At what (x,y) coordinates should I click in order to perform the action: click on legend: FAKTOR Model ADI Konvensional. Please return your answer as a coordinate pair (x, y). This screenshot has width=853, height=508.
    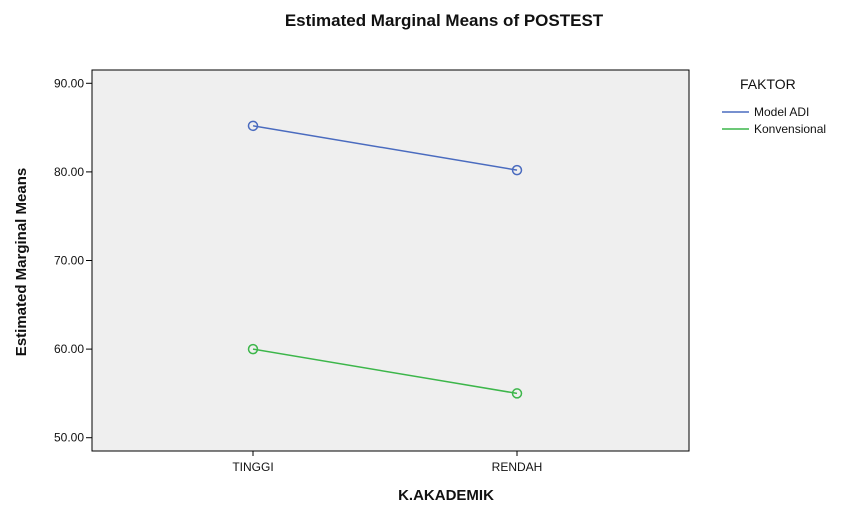
    Looking at the image, I should click on (774, 106).